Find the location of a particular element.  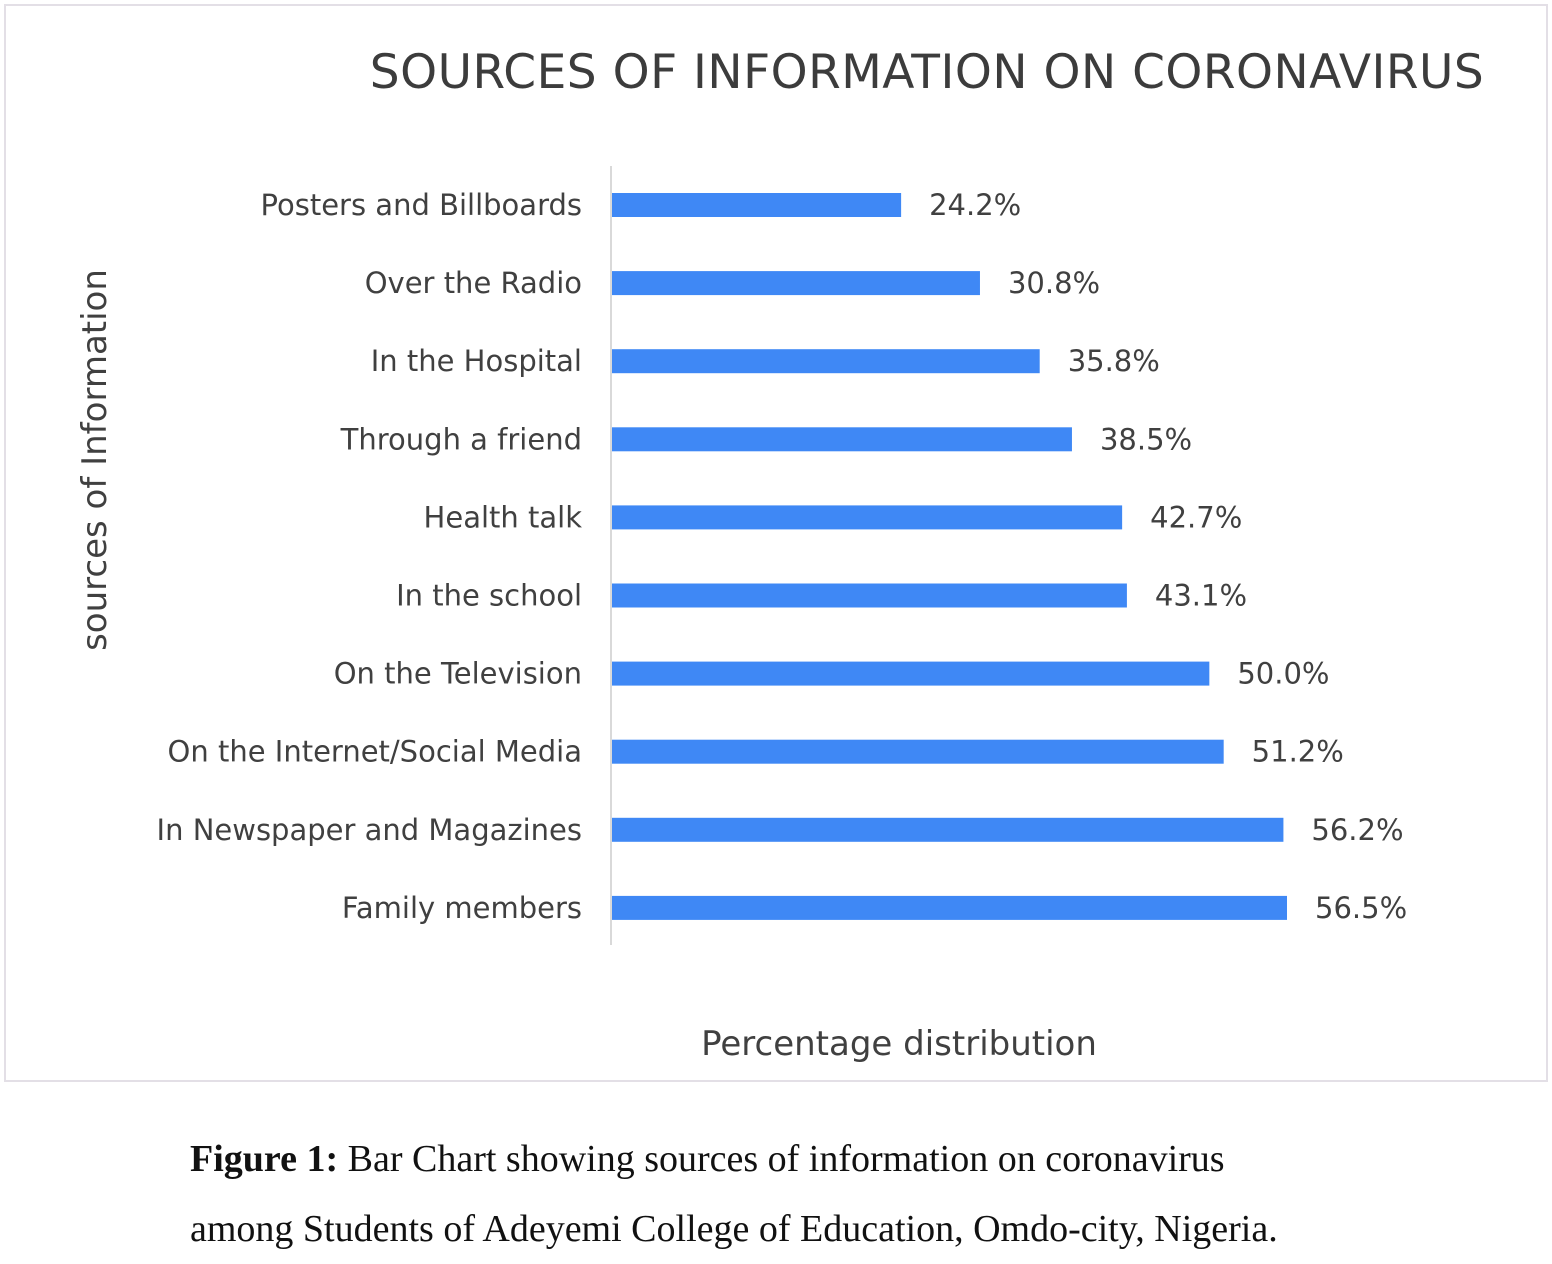

value-label: 42.7% is located at coordinates (1196, 517).